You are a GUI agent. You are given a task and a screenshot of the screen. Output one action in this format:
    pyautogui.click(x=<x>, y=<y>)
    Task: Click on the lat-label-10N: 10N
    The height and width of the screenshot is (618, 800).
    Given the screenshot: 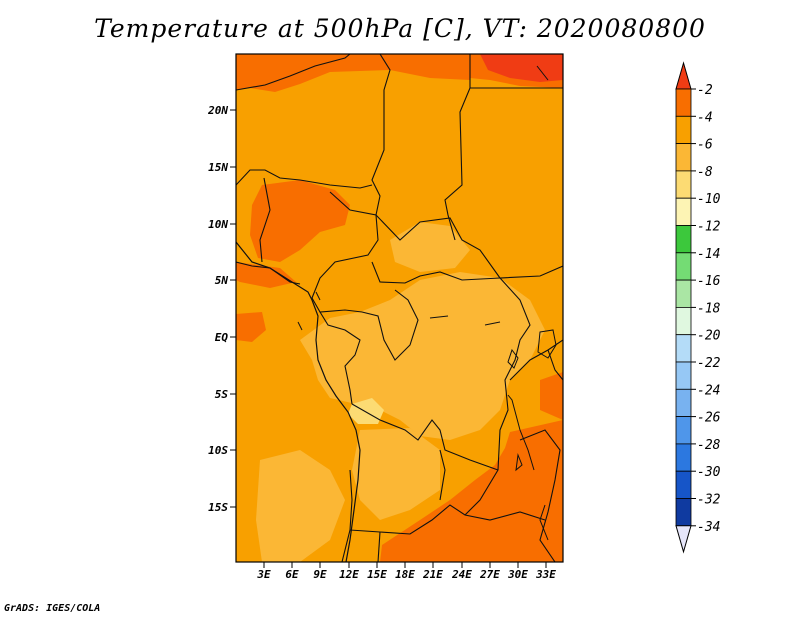 What is the action you would take?
    pyautogui.click(x=218, y=224)
    